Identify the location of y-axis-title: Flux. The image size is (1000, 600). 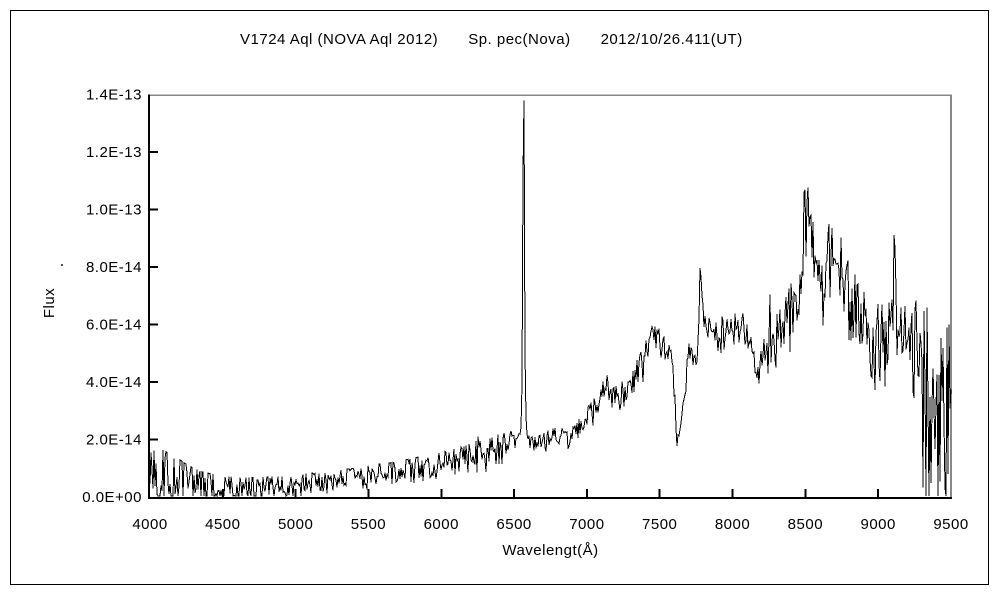
(49, 303).